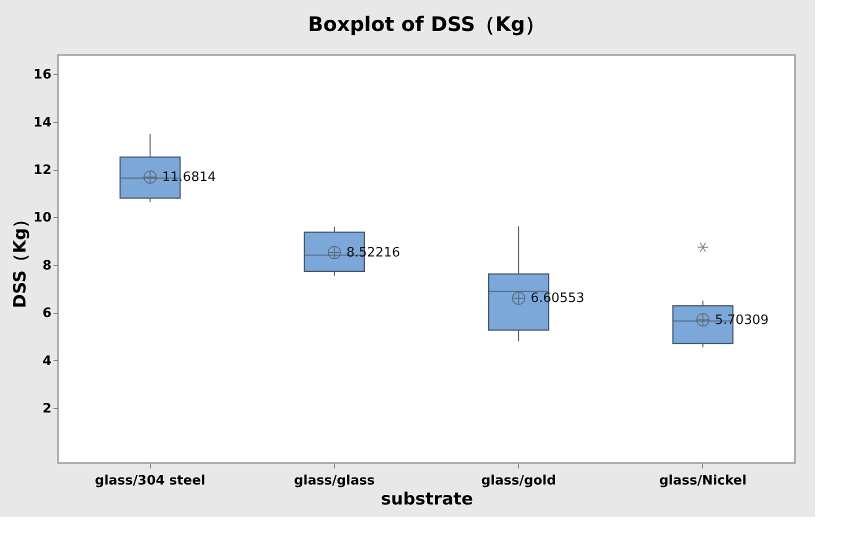 This screenshot has height=556, width=853. Describe the element at coordinates (20, 259) in the screenshot. I see `y-axis-title: DSS（Kg）` at that location.